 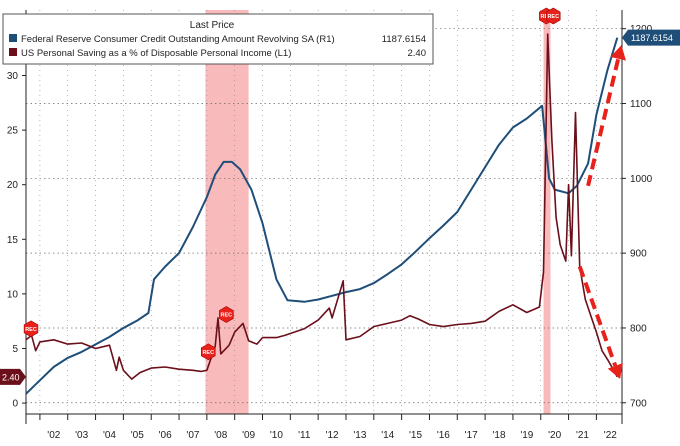 I want to click on right-tick-label: 700, so click(x=638, y=403).